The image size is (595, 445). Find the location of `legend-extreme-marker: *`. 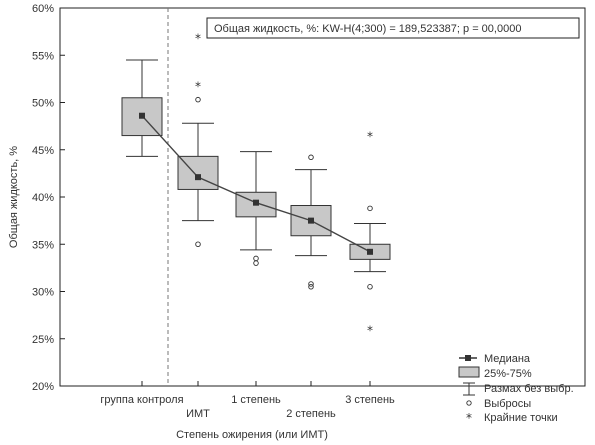

legend-extreme-marker: * is located at coordinates (469, 418).